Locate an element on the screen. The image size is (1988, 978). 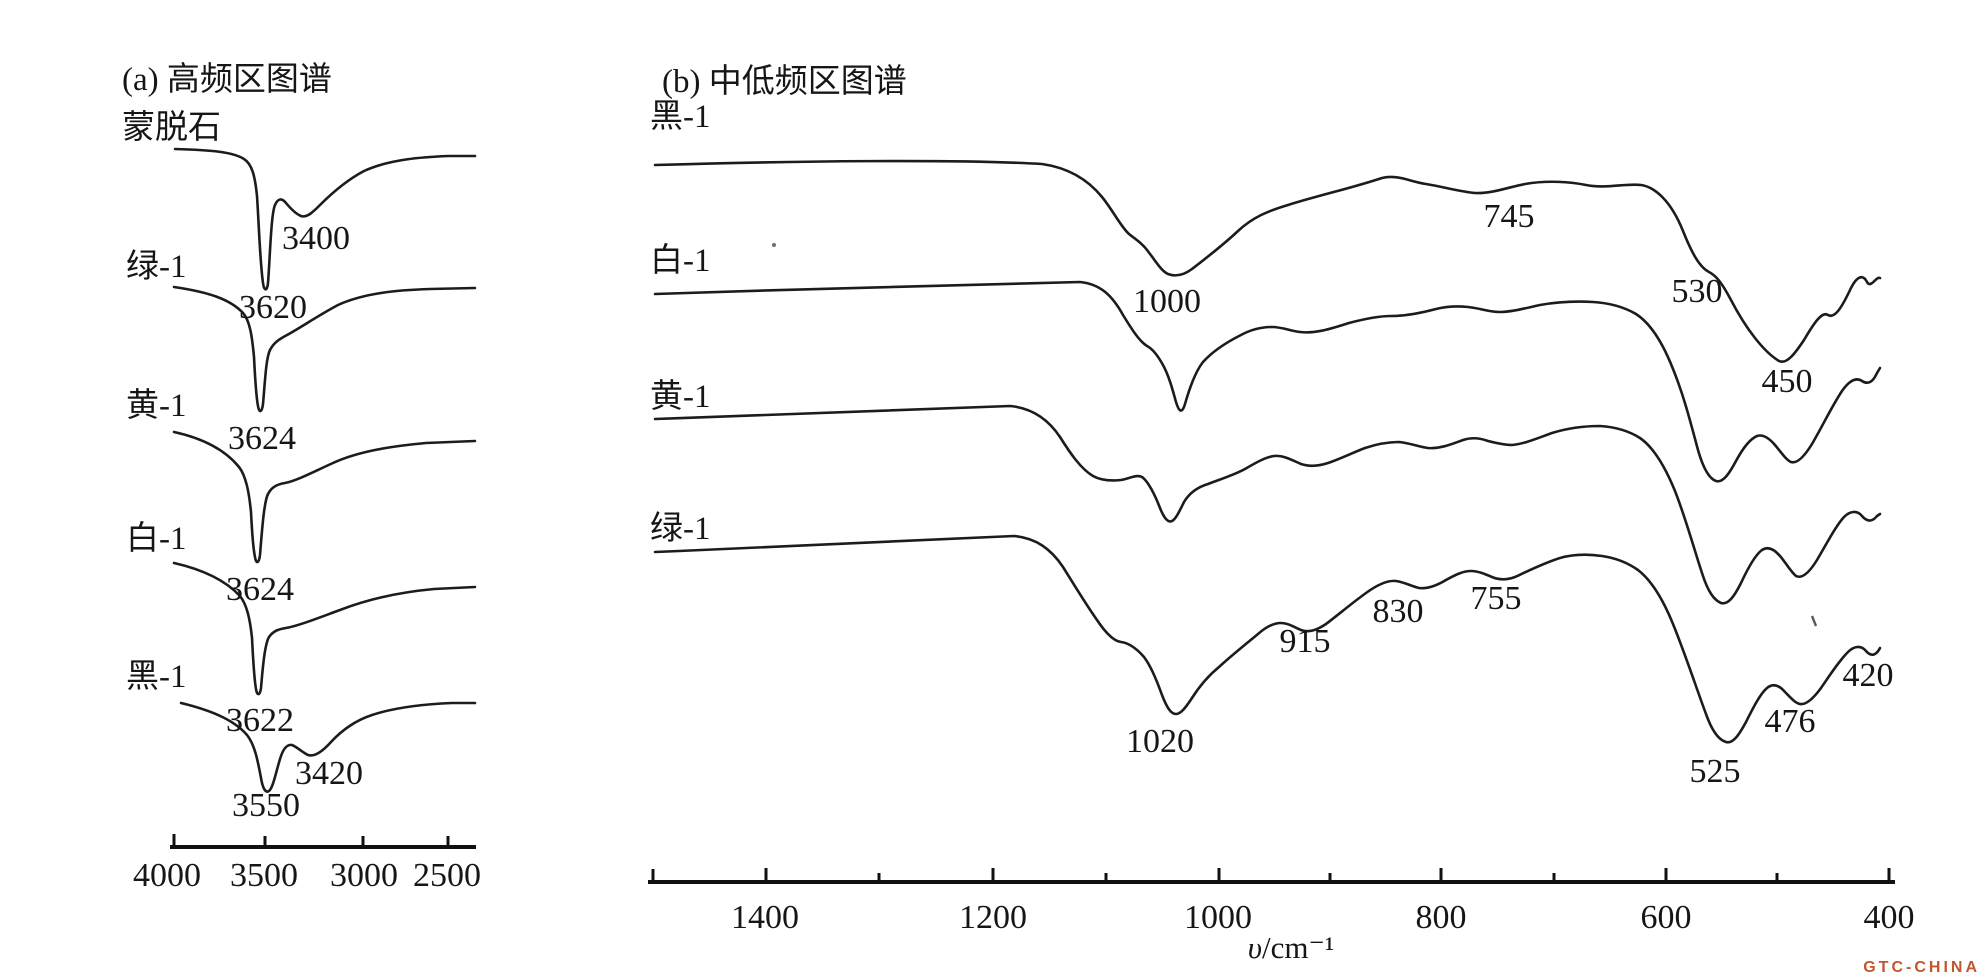
panel-b-title: (b) 中低频区图谱 is located at coordinates (784, 81).